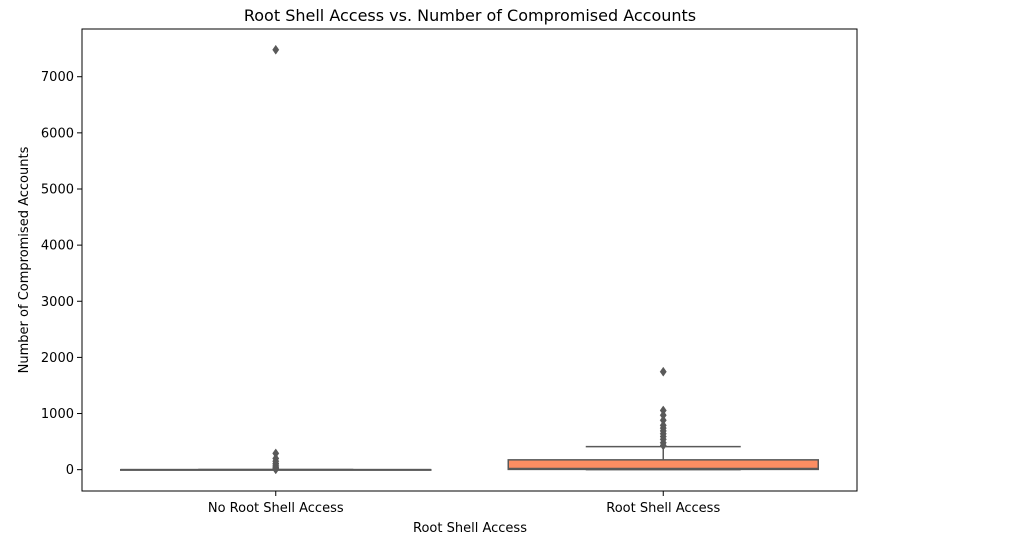  Describe the element at coordinates (276, 508) in the screenshot. I see `x-tick-label: No Root Shell Access` at that location.